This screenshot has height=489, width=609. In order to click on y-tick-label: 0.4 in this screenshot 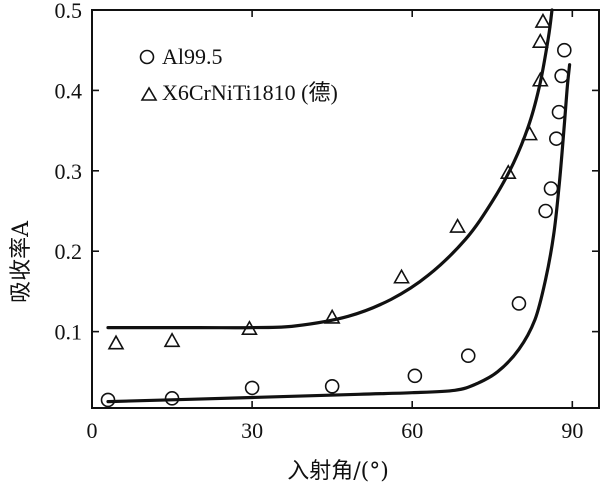, I will do `click(69, 90)`.